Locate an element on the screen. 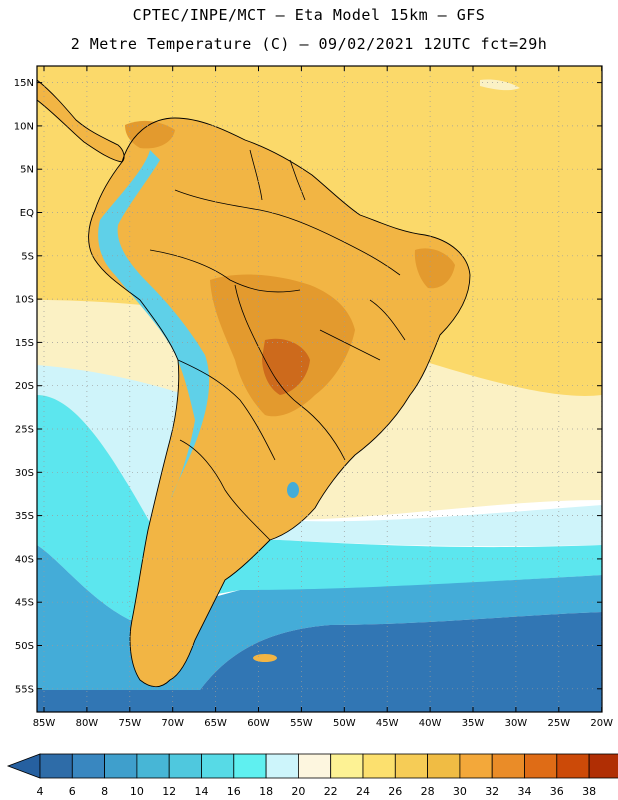  colorbar: 4 6 8 10 12 14 16 18 20 22 24 26 28 30 32 34 36 38 is located at coordinates (312, 775).